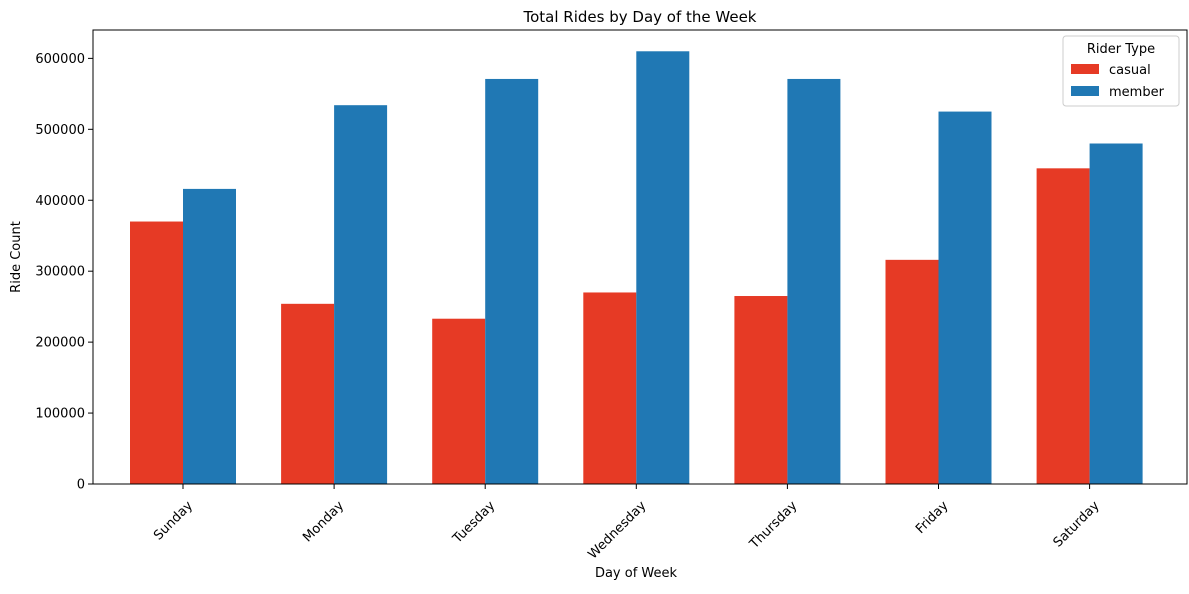  I want to click on y-tick-label: 500000, so click(60, 130).